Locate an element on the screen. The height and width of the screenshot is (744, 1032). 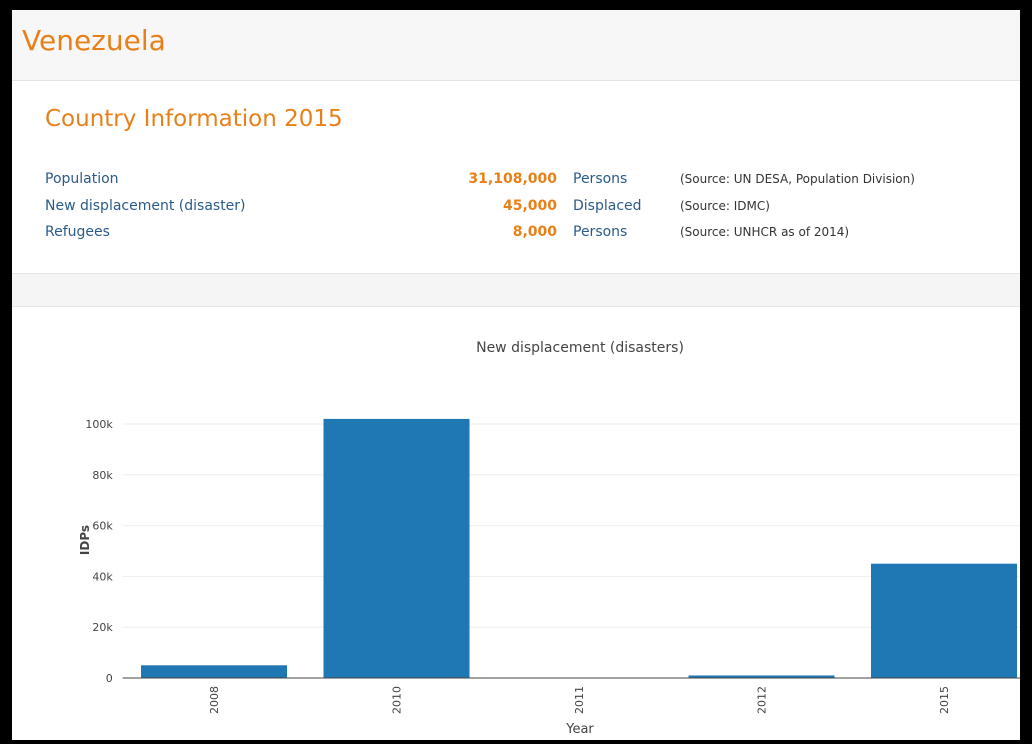
y-tick-label: 0 is located at coordinates (109, 678).